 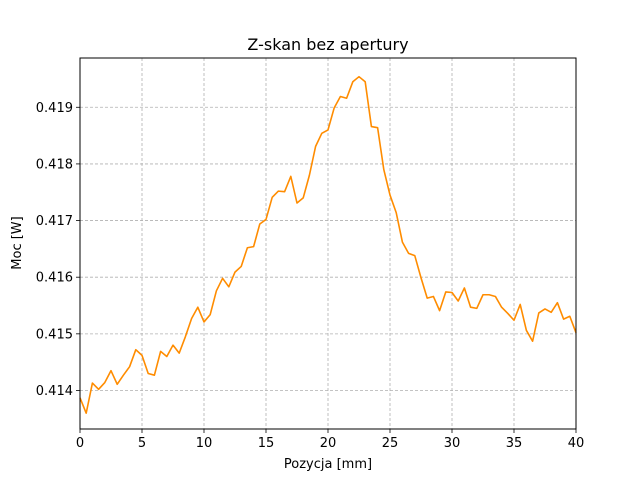 I want to click on x-tick-label: 25, so click(x=390, y=443).